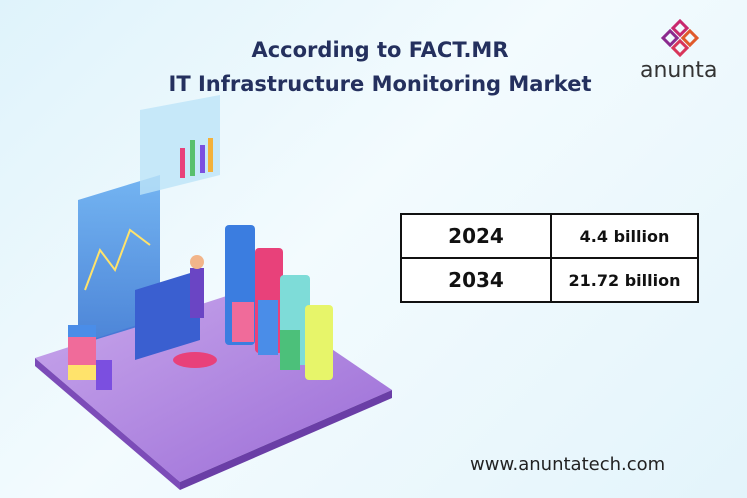  I want to click on table-row: 2034 21.72 billion, so click(549, 280).